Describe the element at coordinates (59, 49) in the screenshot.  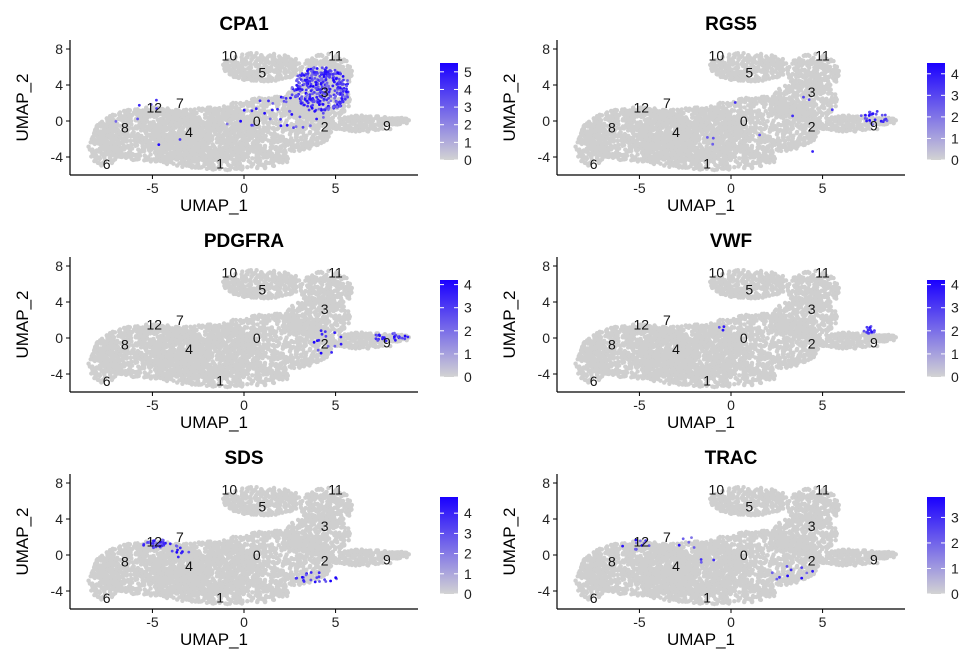
I see `y-tick-label: 8` at that location.